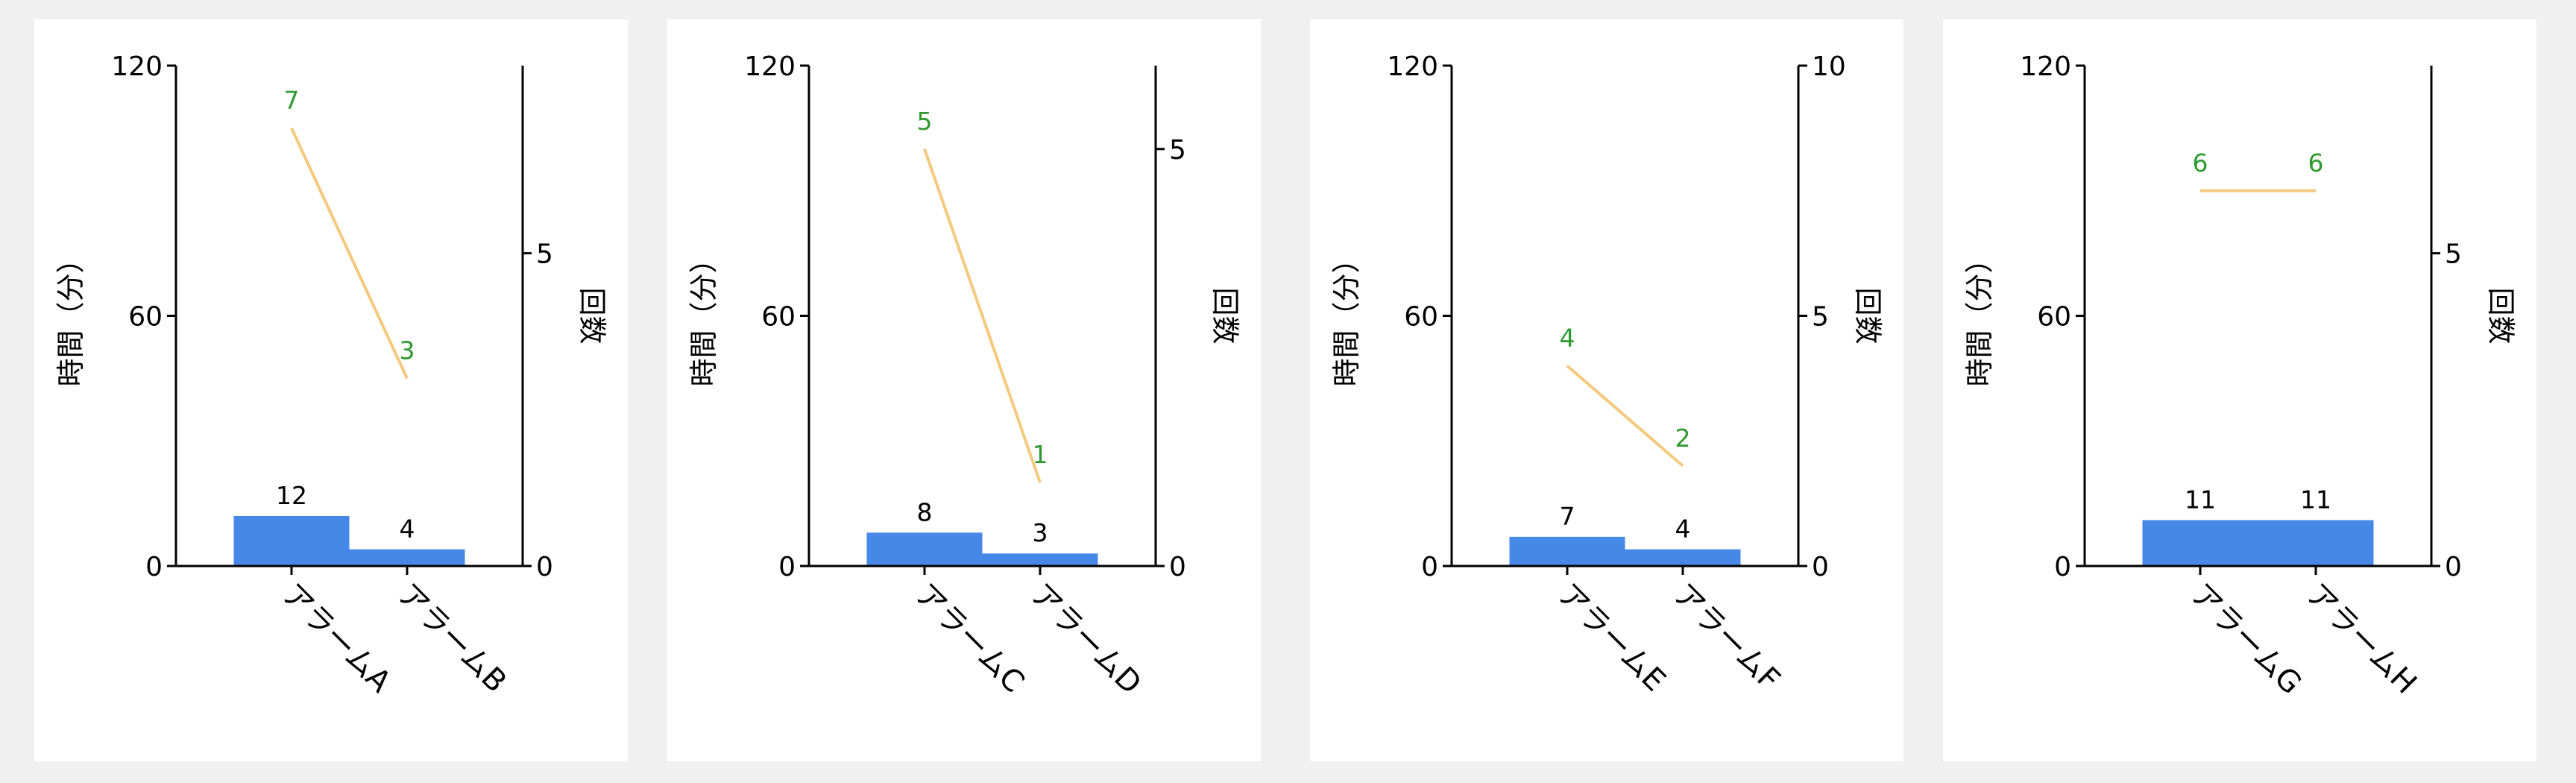 The height and width of the screenshot is (783, 2576). I want to click on bar-value-label: 7, so click(1567, 516).